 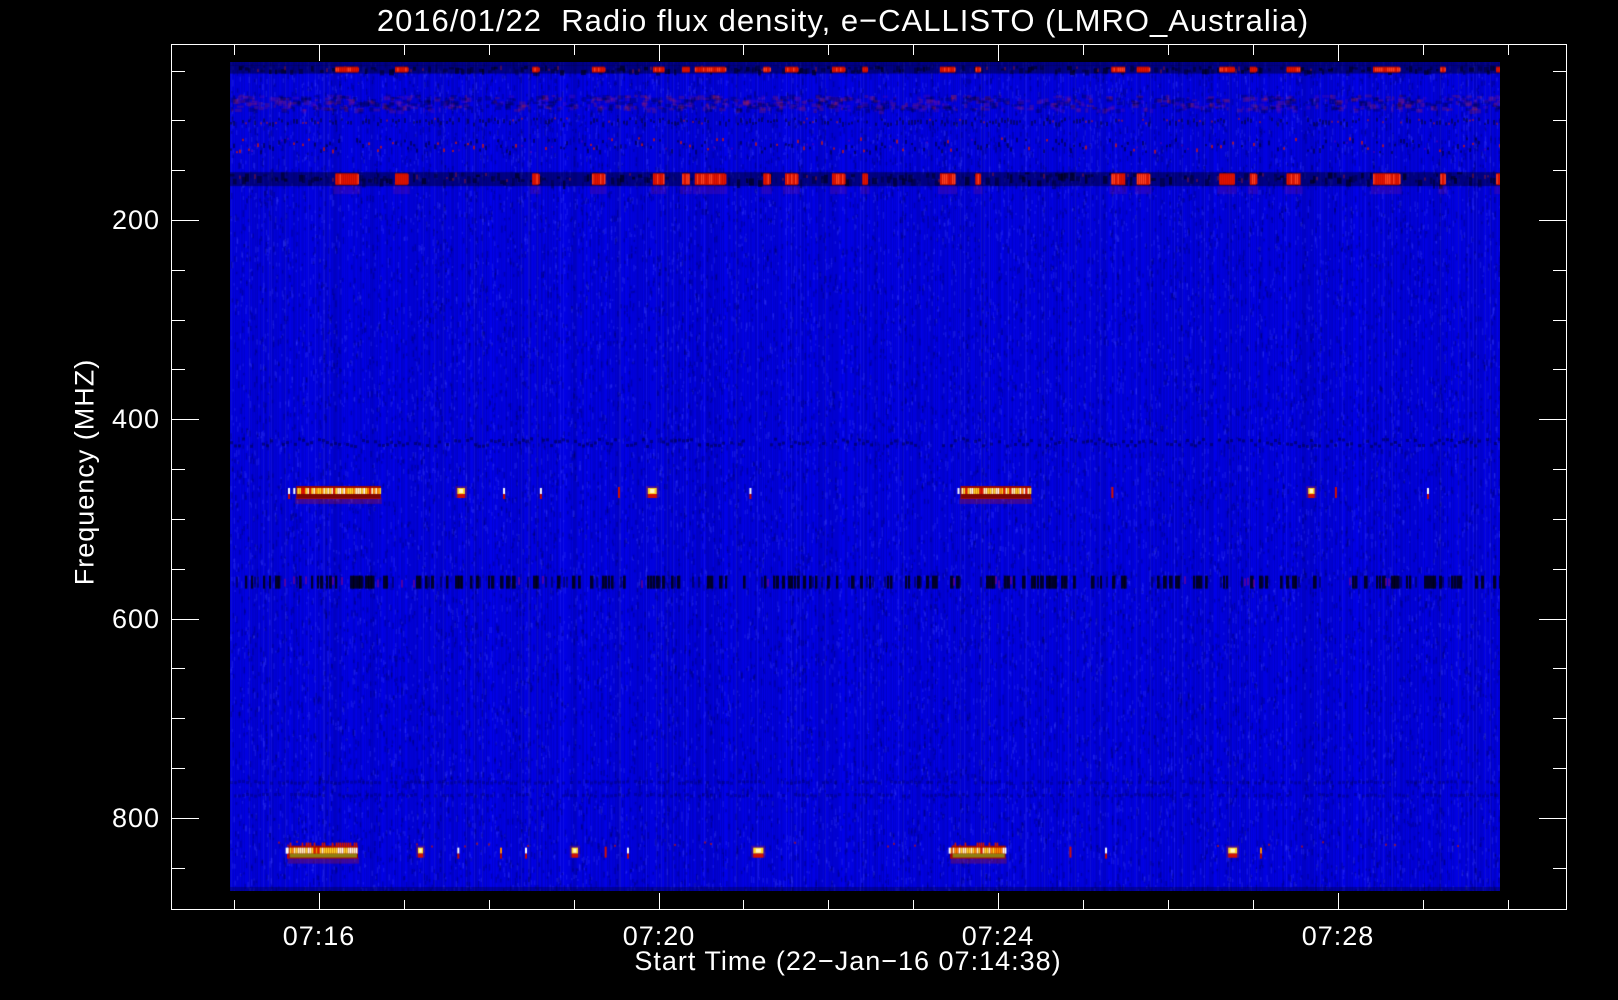 I want to click on x-tick-label: 07:28, so click(x=1338, y=936).